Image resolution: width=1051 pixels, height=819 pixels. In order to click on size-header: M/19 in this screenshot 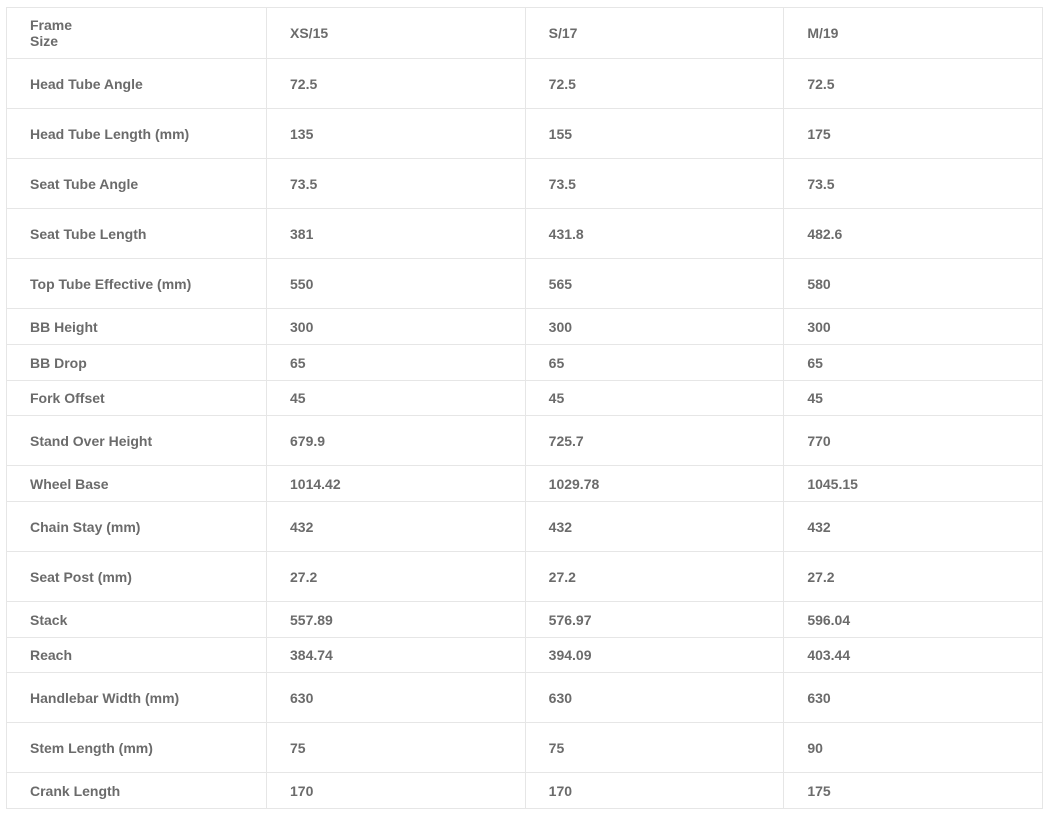, I will do `click(913, 33)`.